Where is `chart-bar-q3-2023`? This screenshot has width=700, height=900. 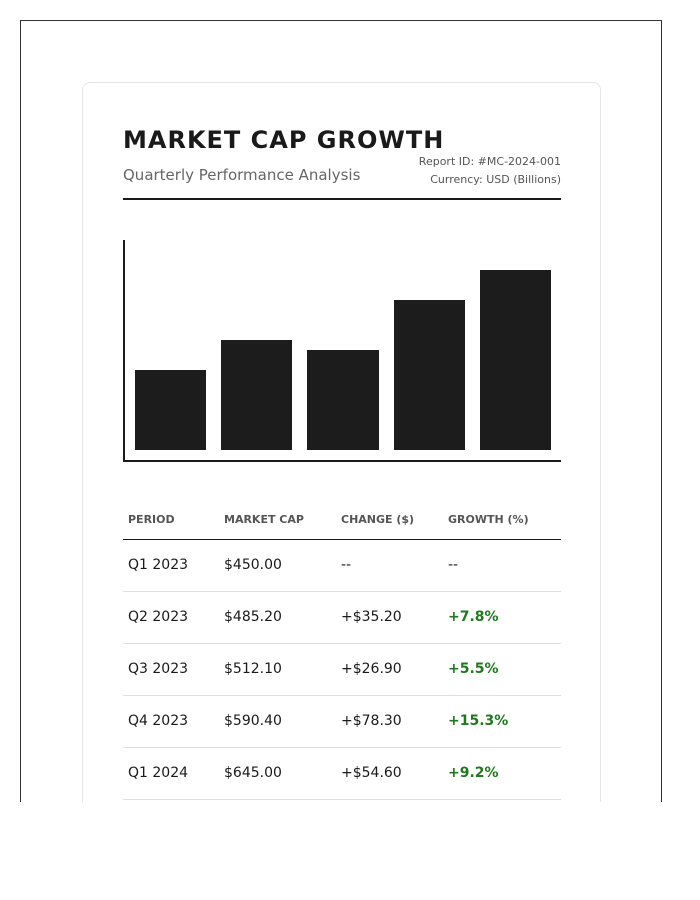 chart-bar-q3-2023 is located at coordinates (343, 400).